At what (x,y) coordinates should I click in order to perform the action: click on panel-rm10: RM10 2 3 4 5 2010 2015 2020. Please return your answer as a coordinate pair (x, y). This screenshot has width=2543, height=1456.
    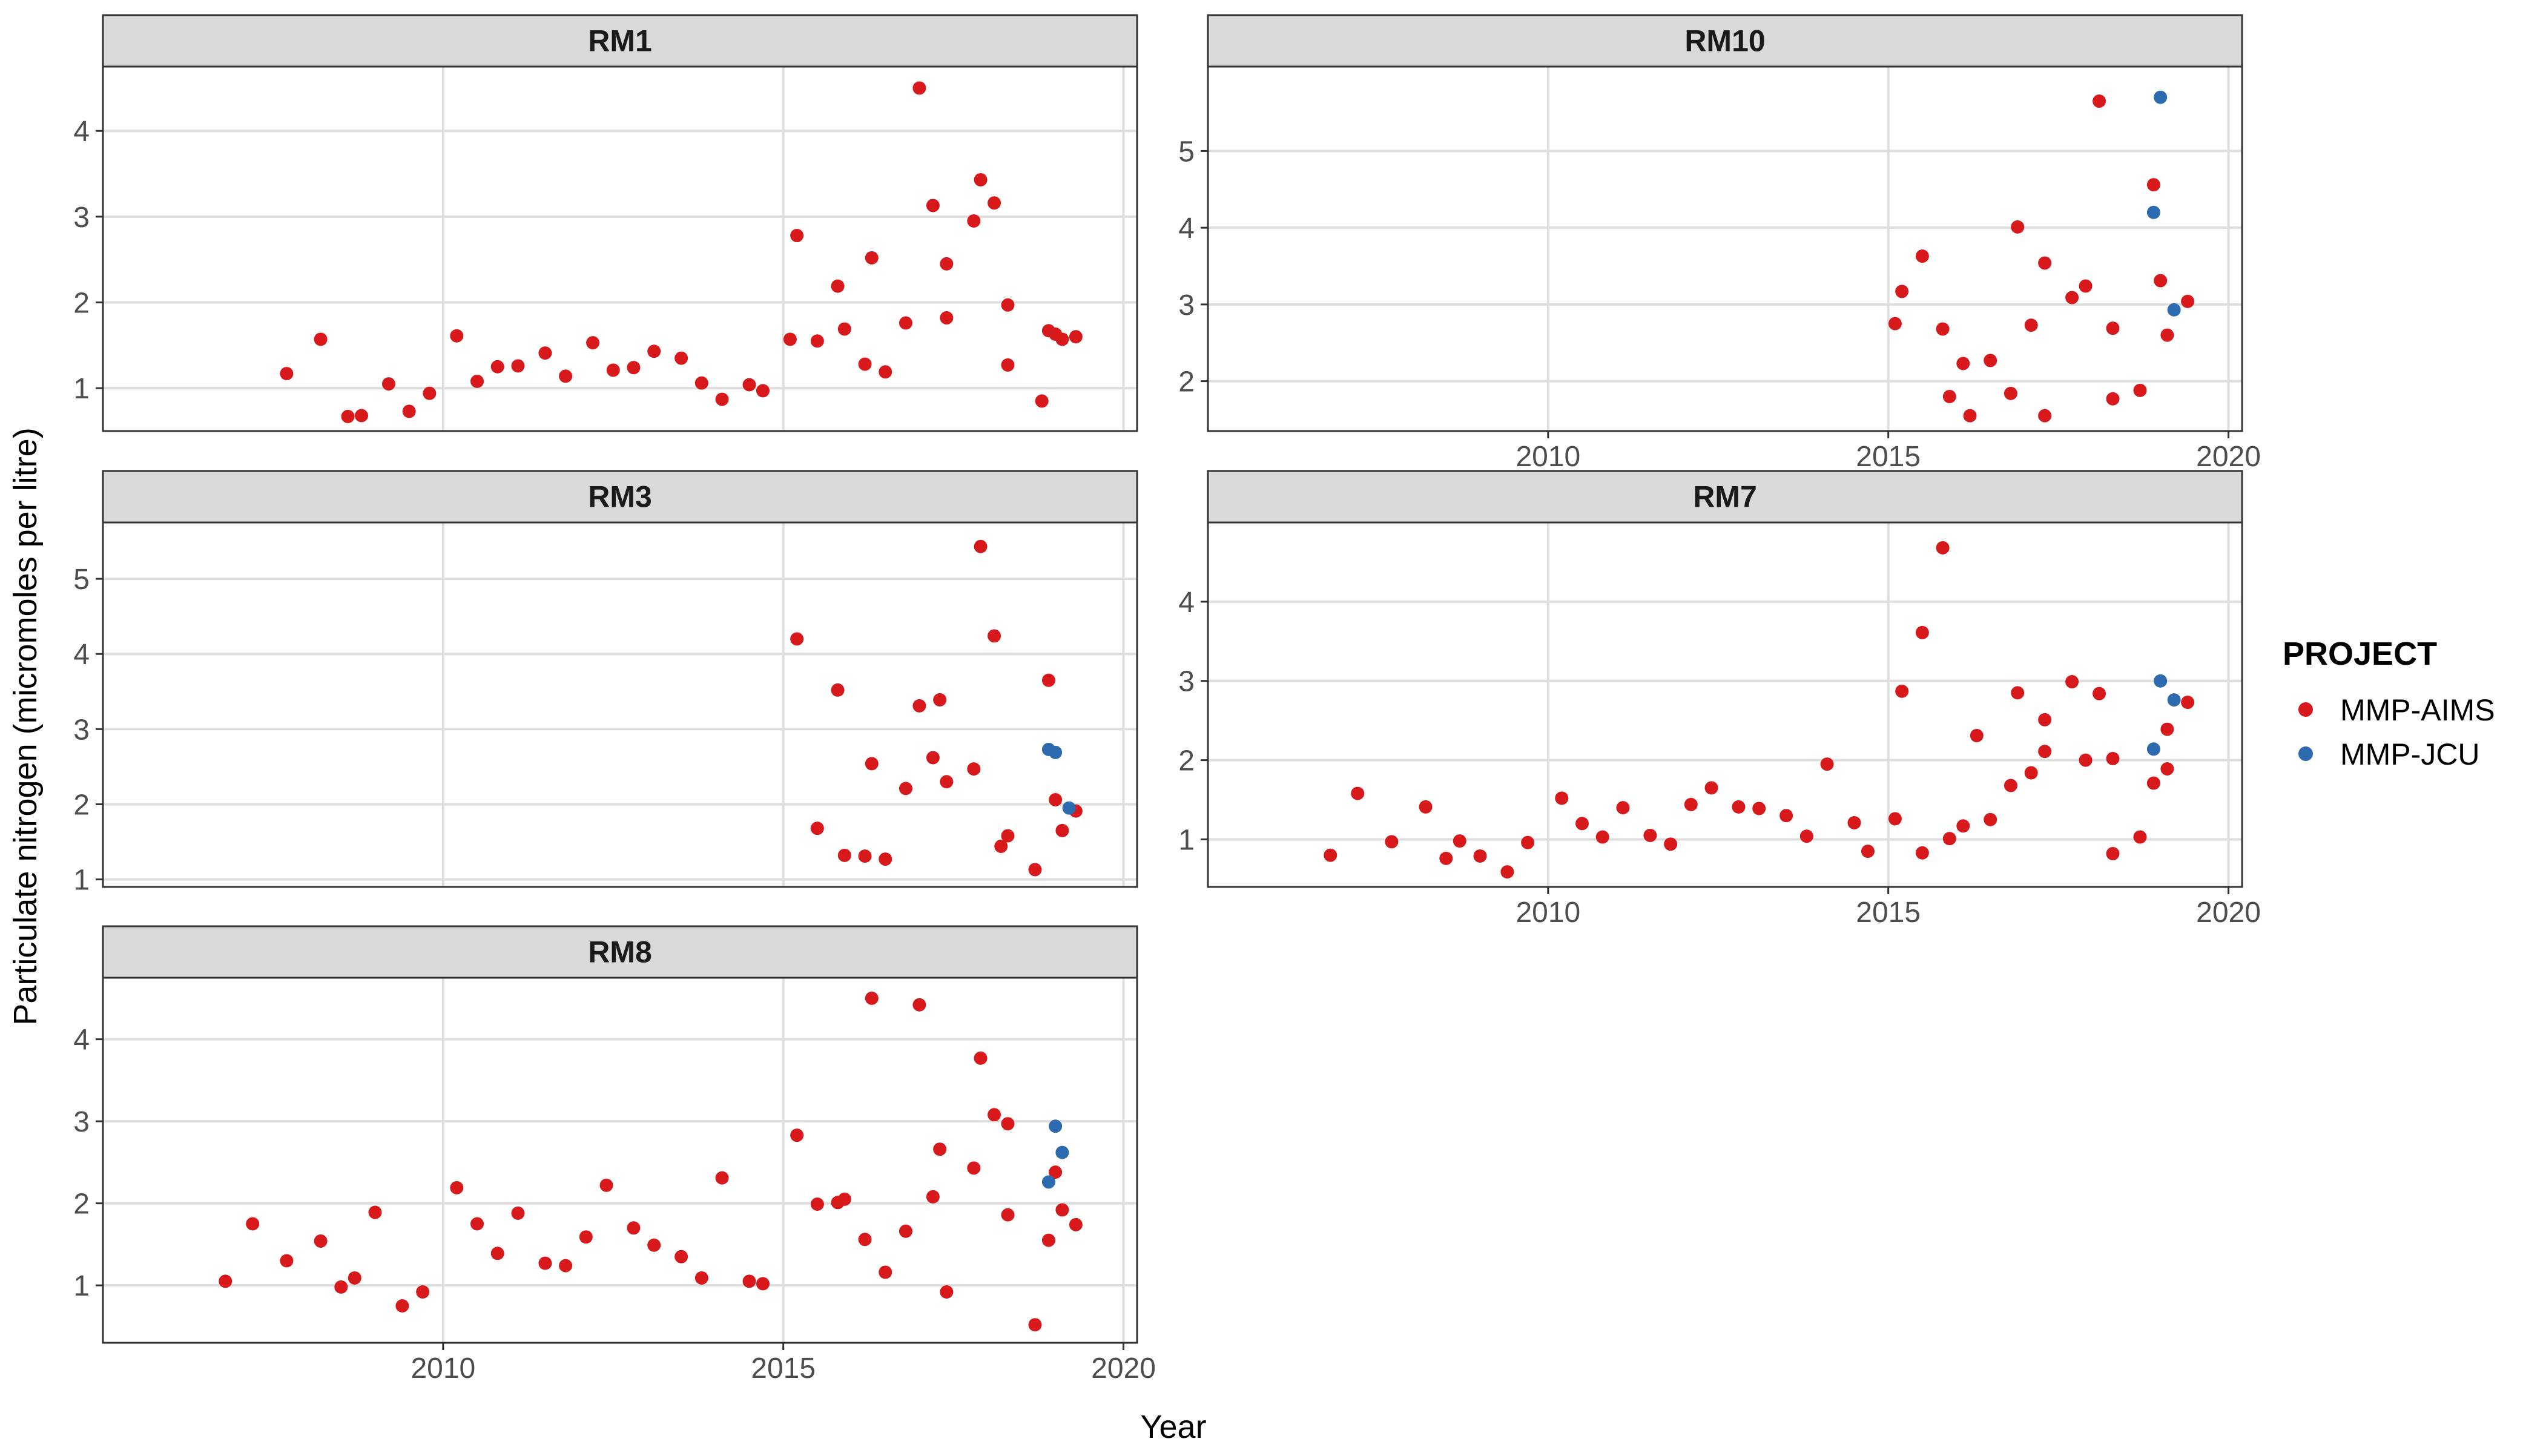
    Looking at the image, I should click on (1720, 243).